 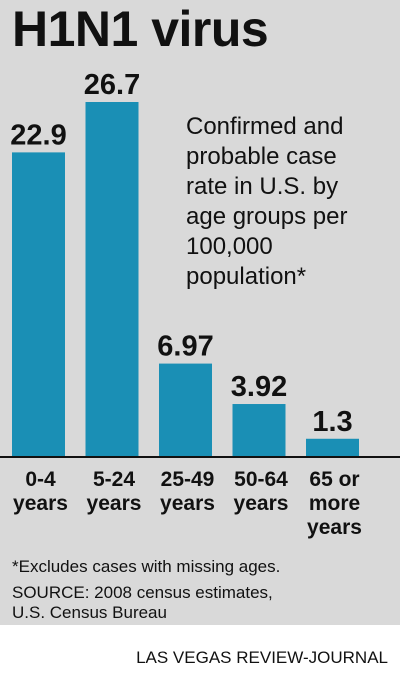 I want to click on description-line: 100,000, so click(x=229, y=246).